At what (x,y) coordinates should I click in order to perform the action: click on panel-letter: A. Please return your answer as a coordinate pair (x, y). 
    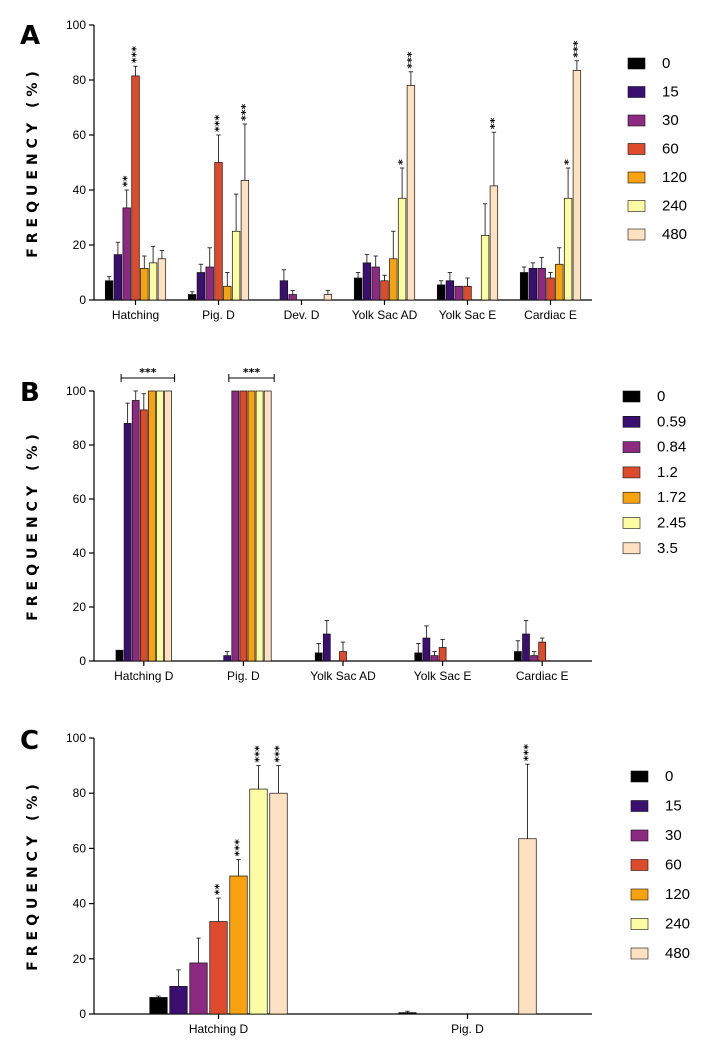
    Looking at the image, I should click on (30, 36).